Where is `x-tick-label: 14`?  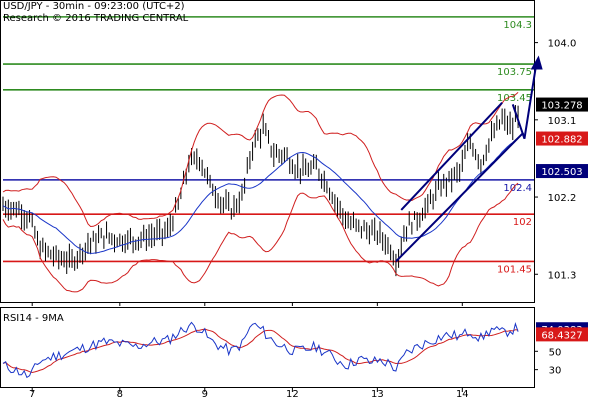
x-tick-label: 14 is located at coordinates (462, 394).